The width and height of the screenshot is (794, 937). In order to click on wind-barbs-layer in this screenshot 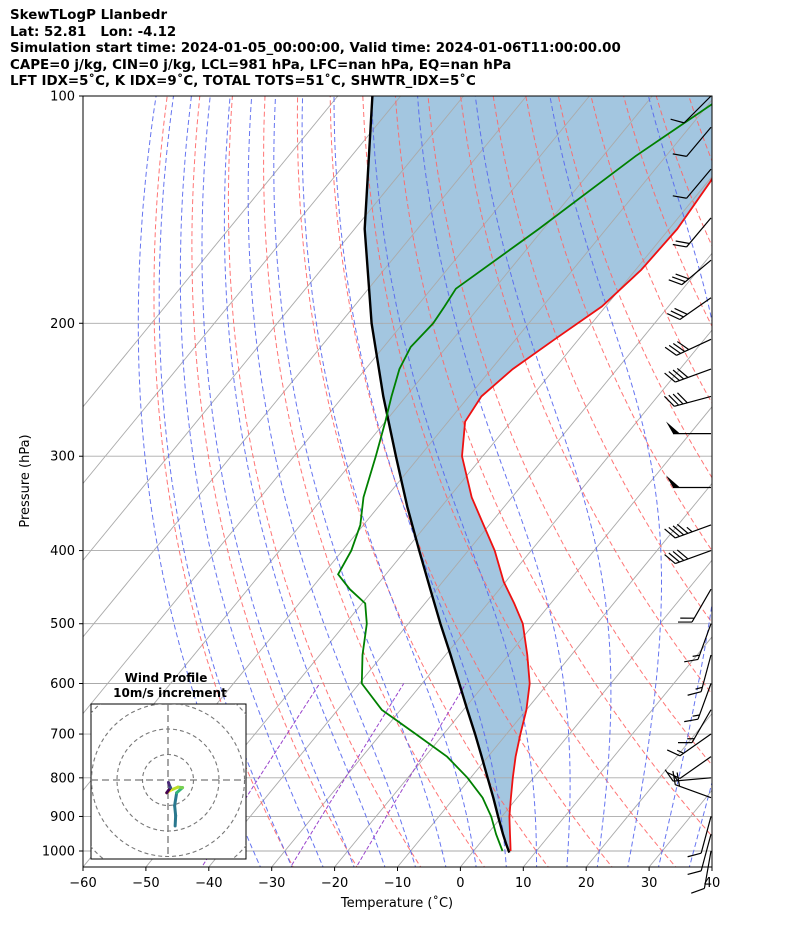, I will do `click(687, 494)`.